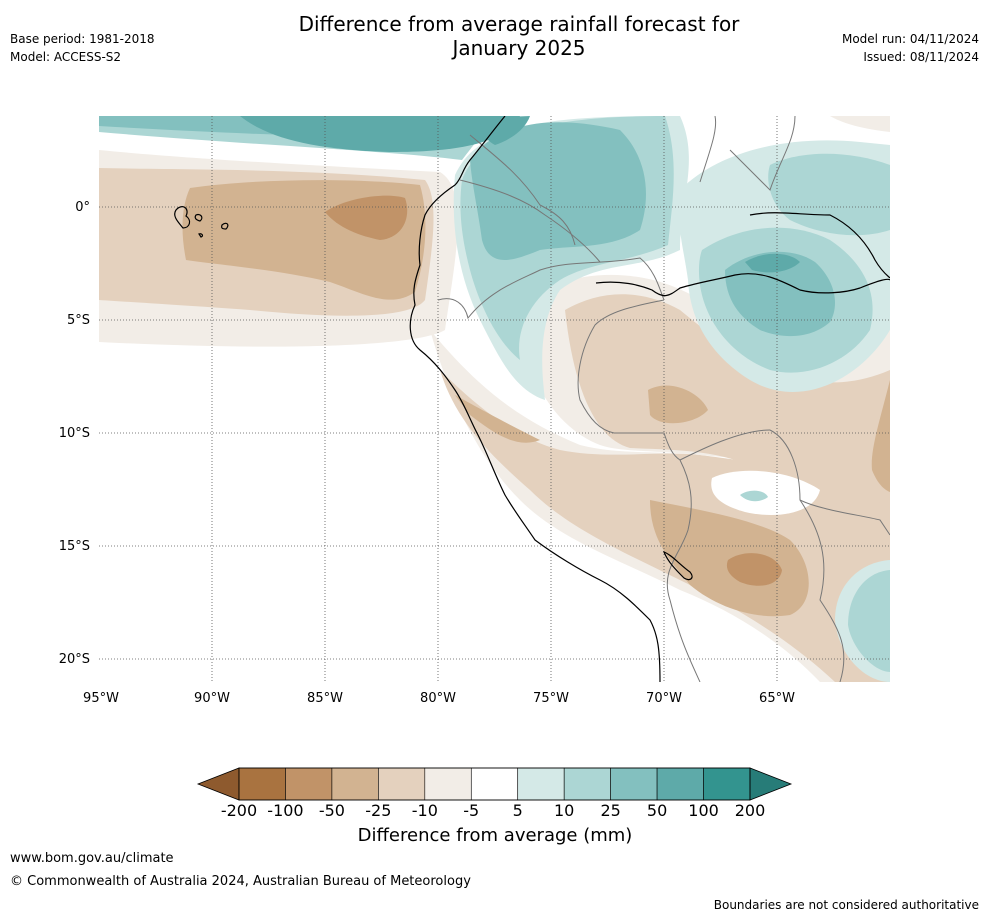  What do you see at coordinates (425, 810) in the screenshot?
I see `colorbar-label: -10` at bounding box center [425, 810].